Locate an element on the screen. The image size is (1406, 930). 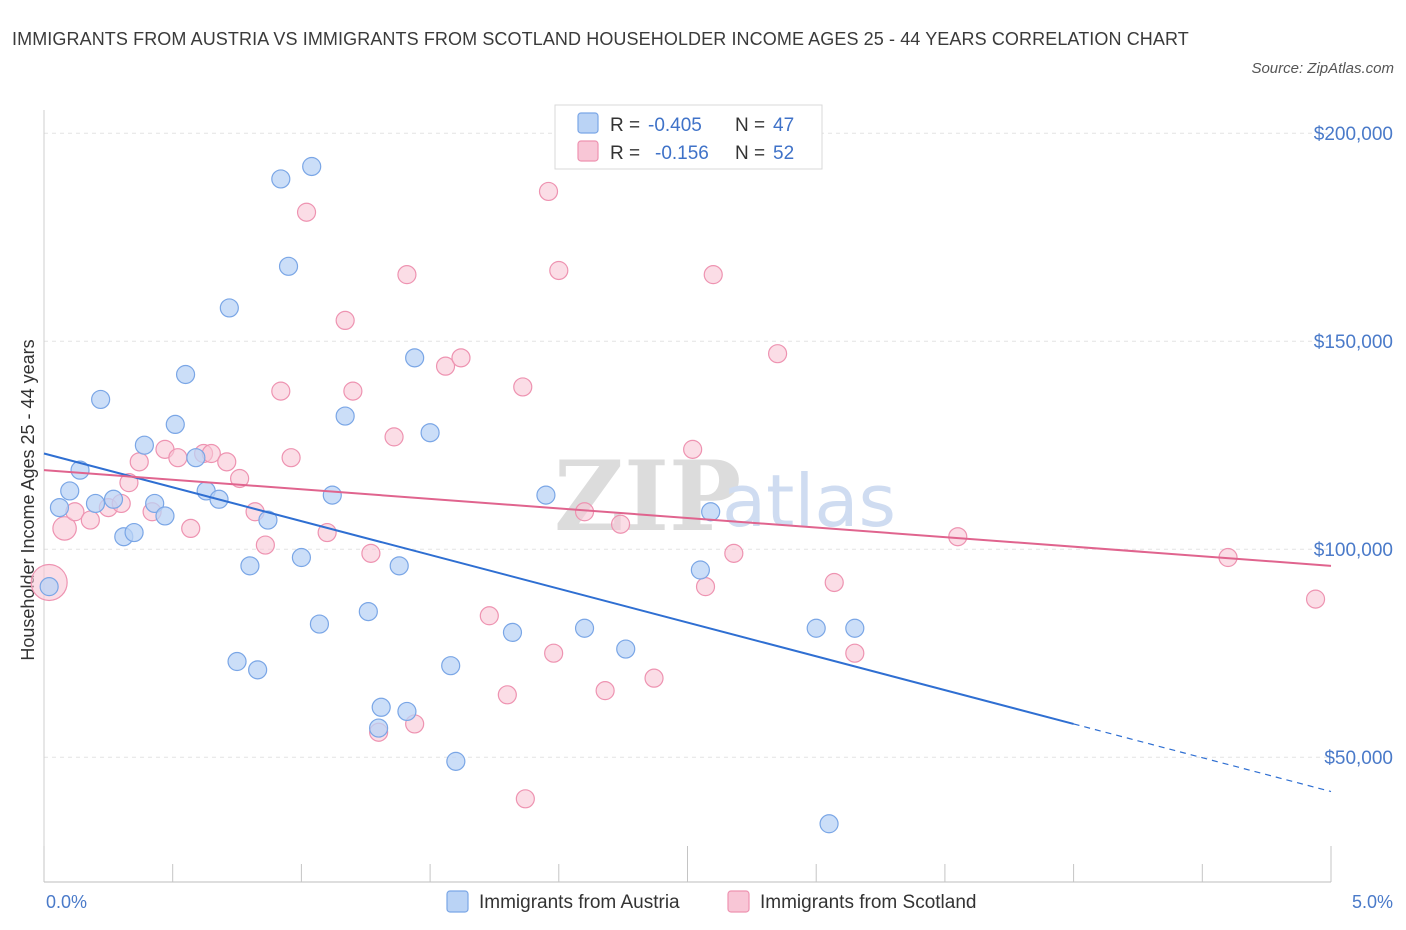
y-tick-labels: $200,000 $150,000 $100,000 $50,000 is located at coordinates (1353, 446).